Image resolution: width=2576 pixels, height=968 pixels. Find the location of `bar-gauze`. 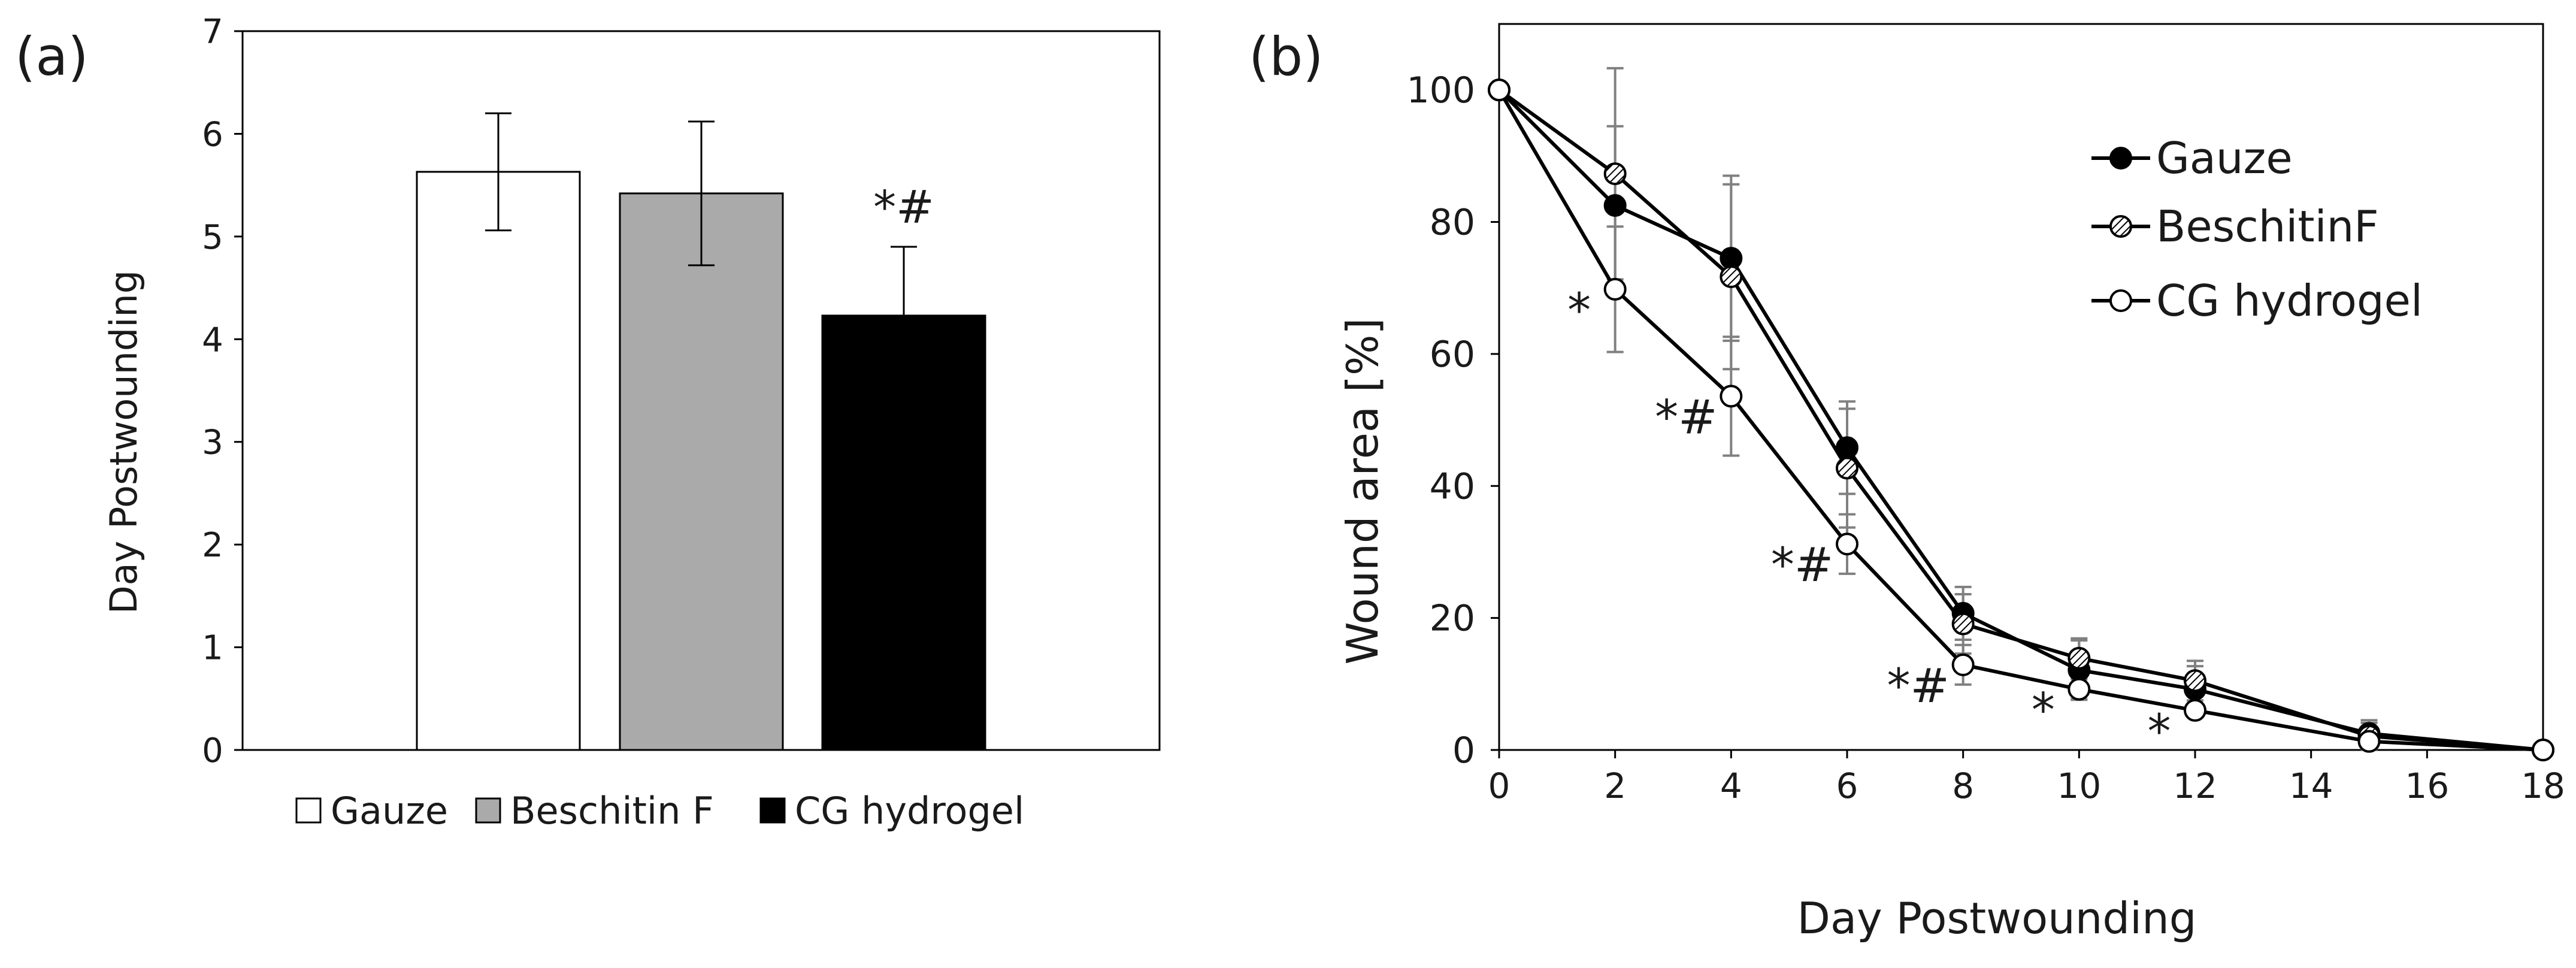

bar-gauze is located at coordinates (498, 461).